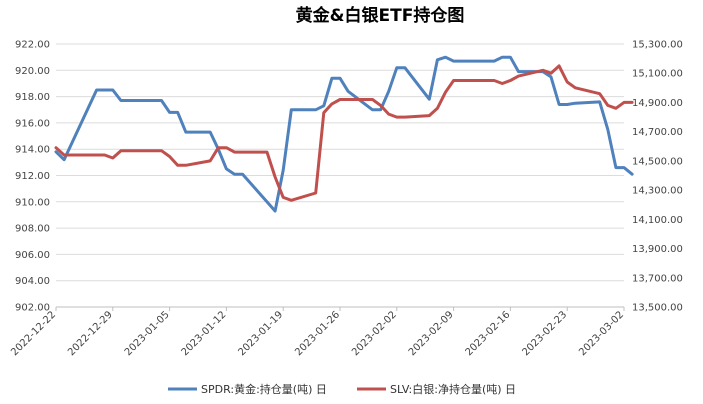 The height and width of the screenshot is (404, 703). I want to click on x-tick-label: 2023-02-09, so click(431, 333).